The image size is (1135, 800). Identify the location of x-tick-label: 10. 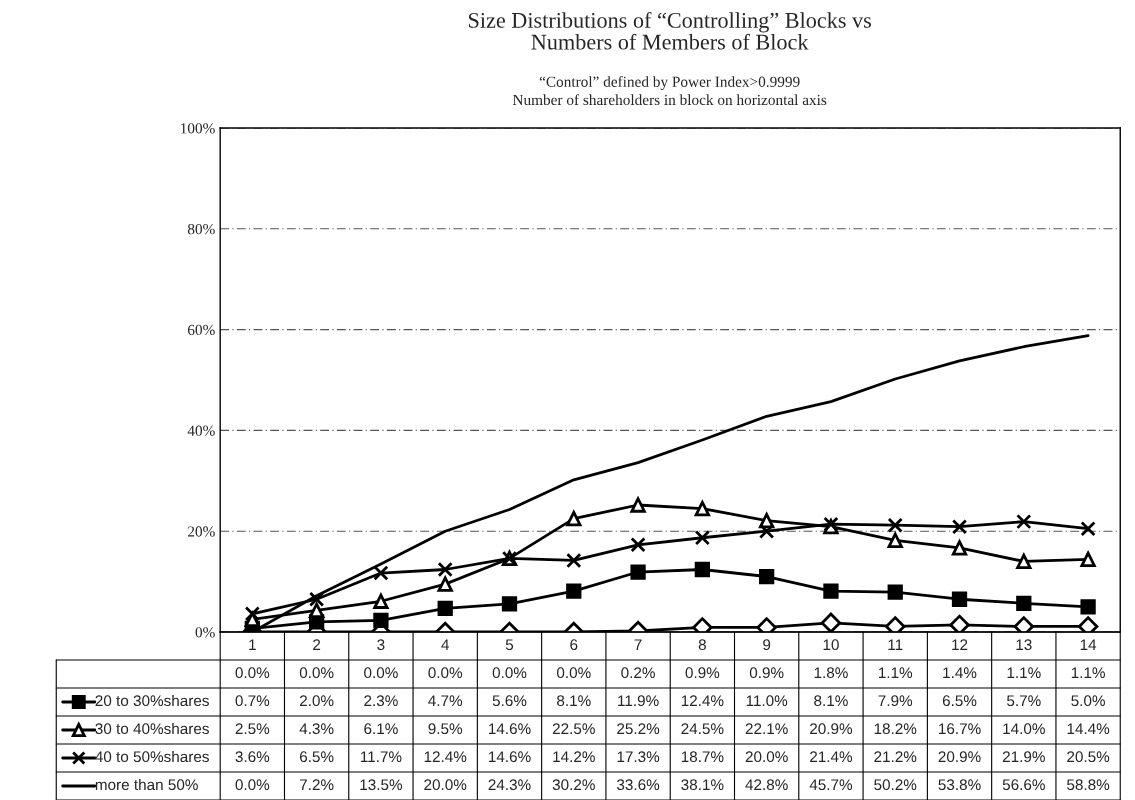
(831, 645).